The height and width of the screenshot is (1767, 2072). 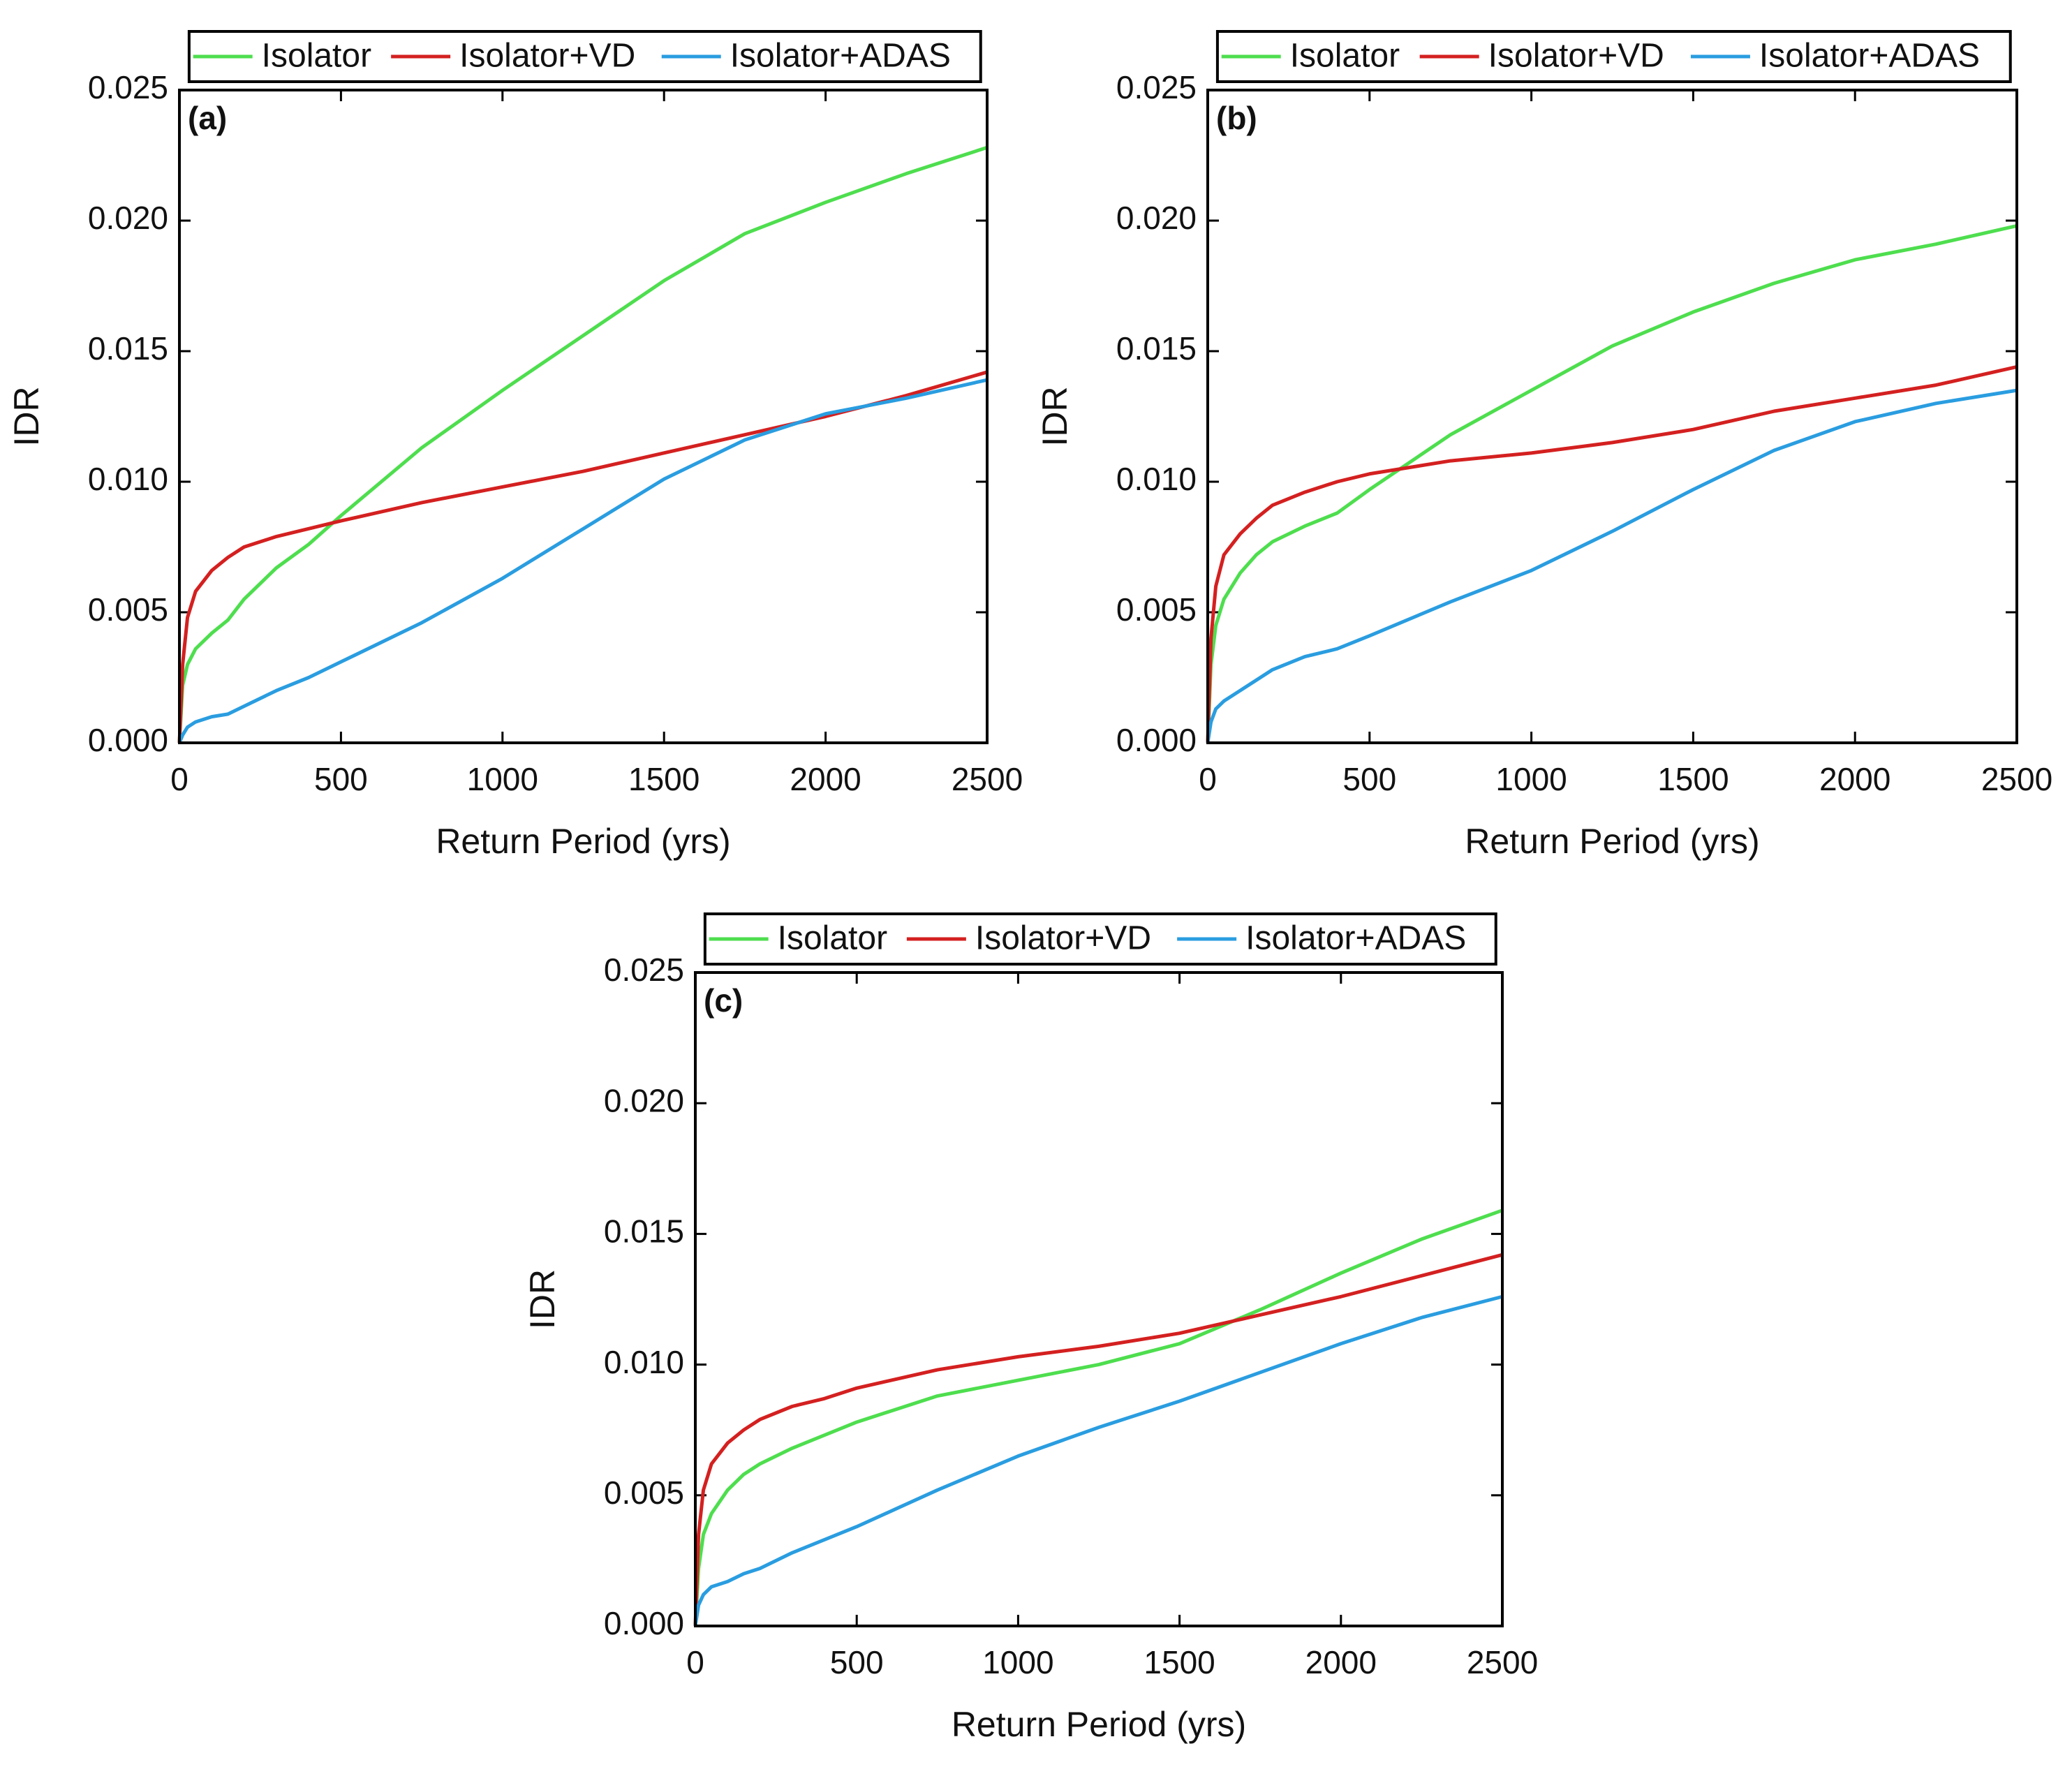 What do you see at coordinates (207, 118) in the screenshot?
I see `panel-label: (a)` at bounding box center [207, 118].